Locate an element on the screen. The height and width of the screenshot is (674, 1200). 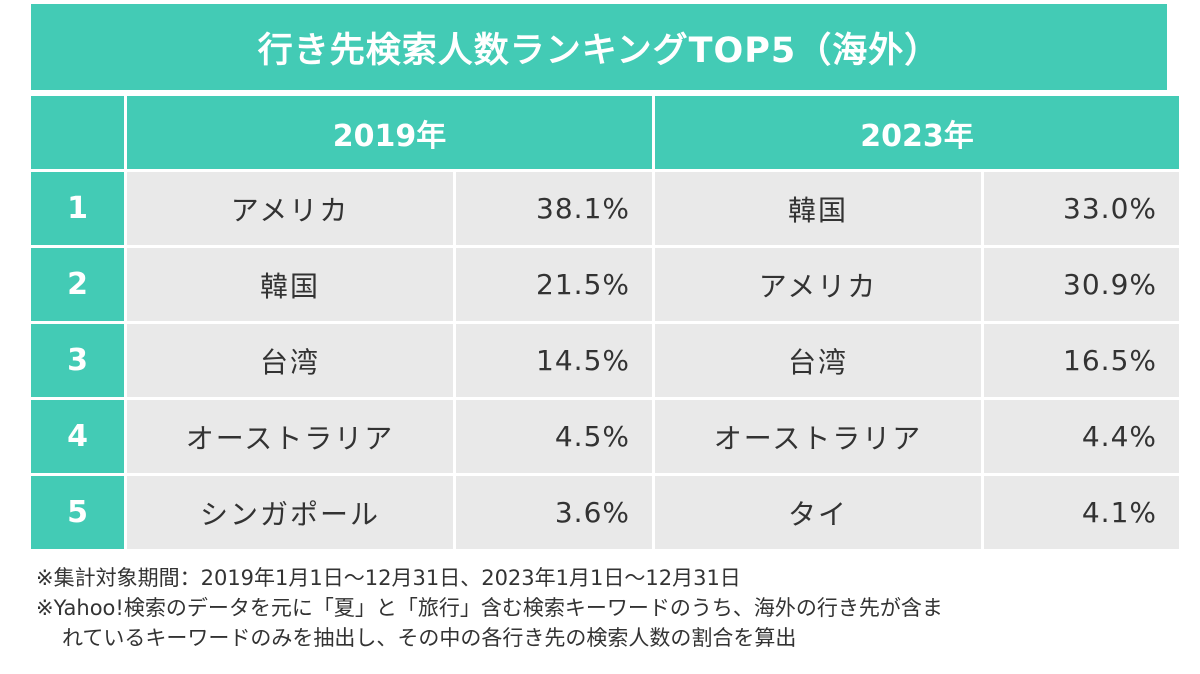
destination-2019: オーストラリア is located at coordinates (290, 436).